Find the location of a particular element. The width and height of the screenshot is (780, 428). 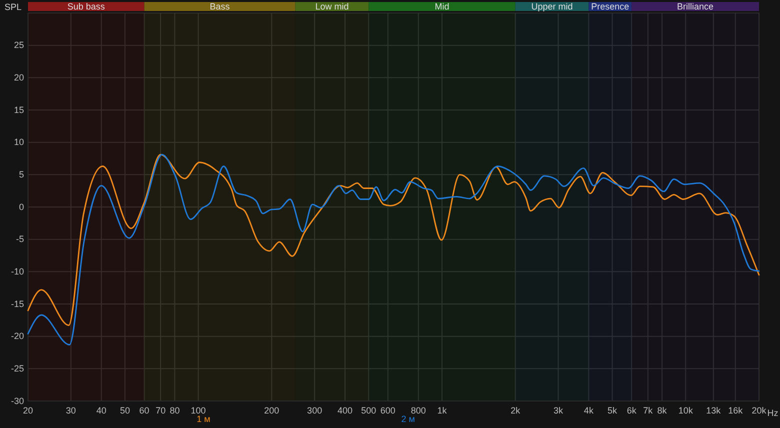

y-tick-label: -20 is located at coordinates (17, 336).